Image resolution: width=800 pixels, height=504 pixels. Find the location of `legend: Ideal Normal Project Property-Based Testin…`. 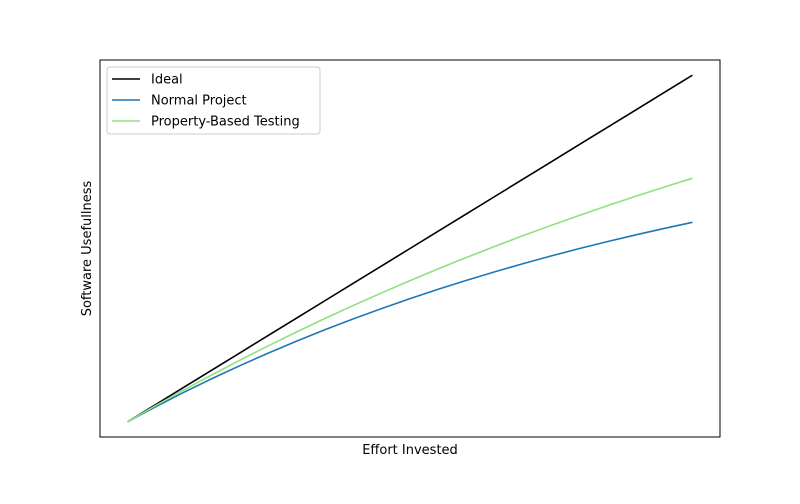

legend: Ideal Normal Project Property-Based Testin… is located at coordinates (213, 100).